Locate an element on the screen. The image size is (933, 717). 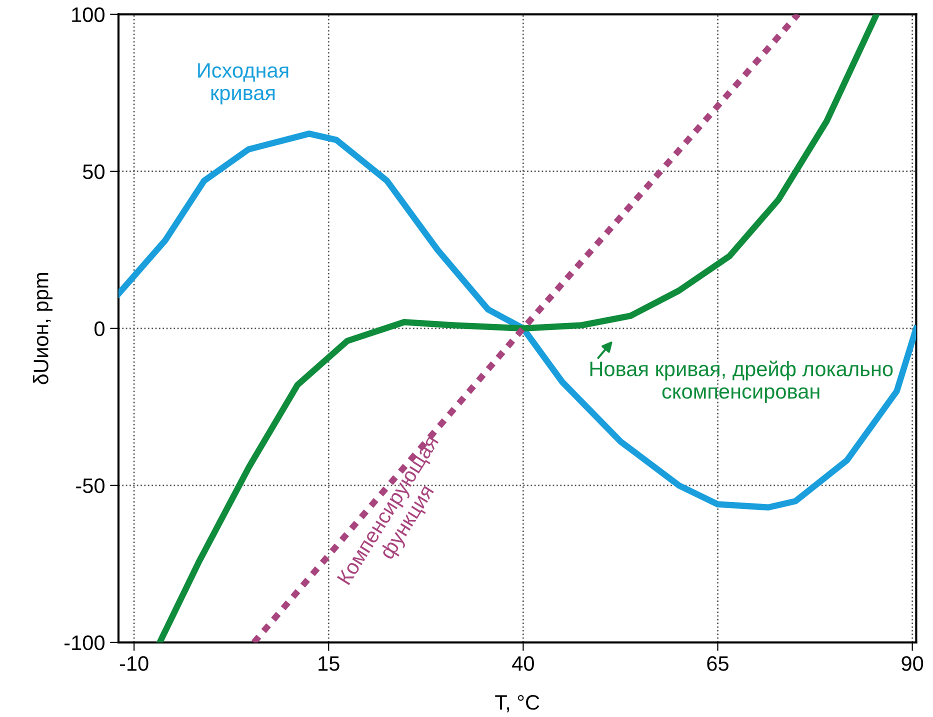
x-tick-label: 15 is located at coordinates (329, 663).